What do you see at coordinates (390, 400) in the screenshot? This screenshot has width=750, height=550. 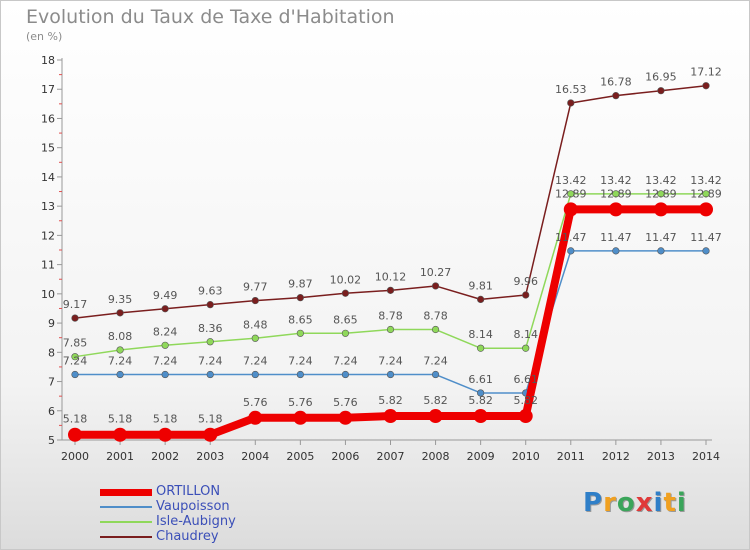 I see `data-label: 5.82` at bounding box center [390, 400].